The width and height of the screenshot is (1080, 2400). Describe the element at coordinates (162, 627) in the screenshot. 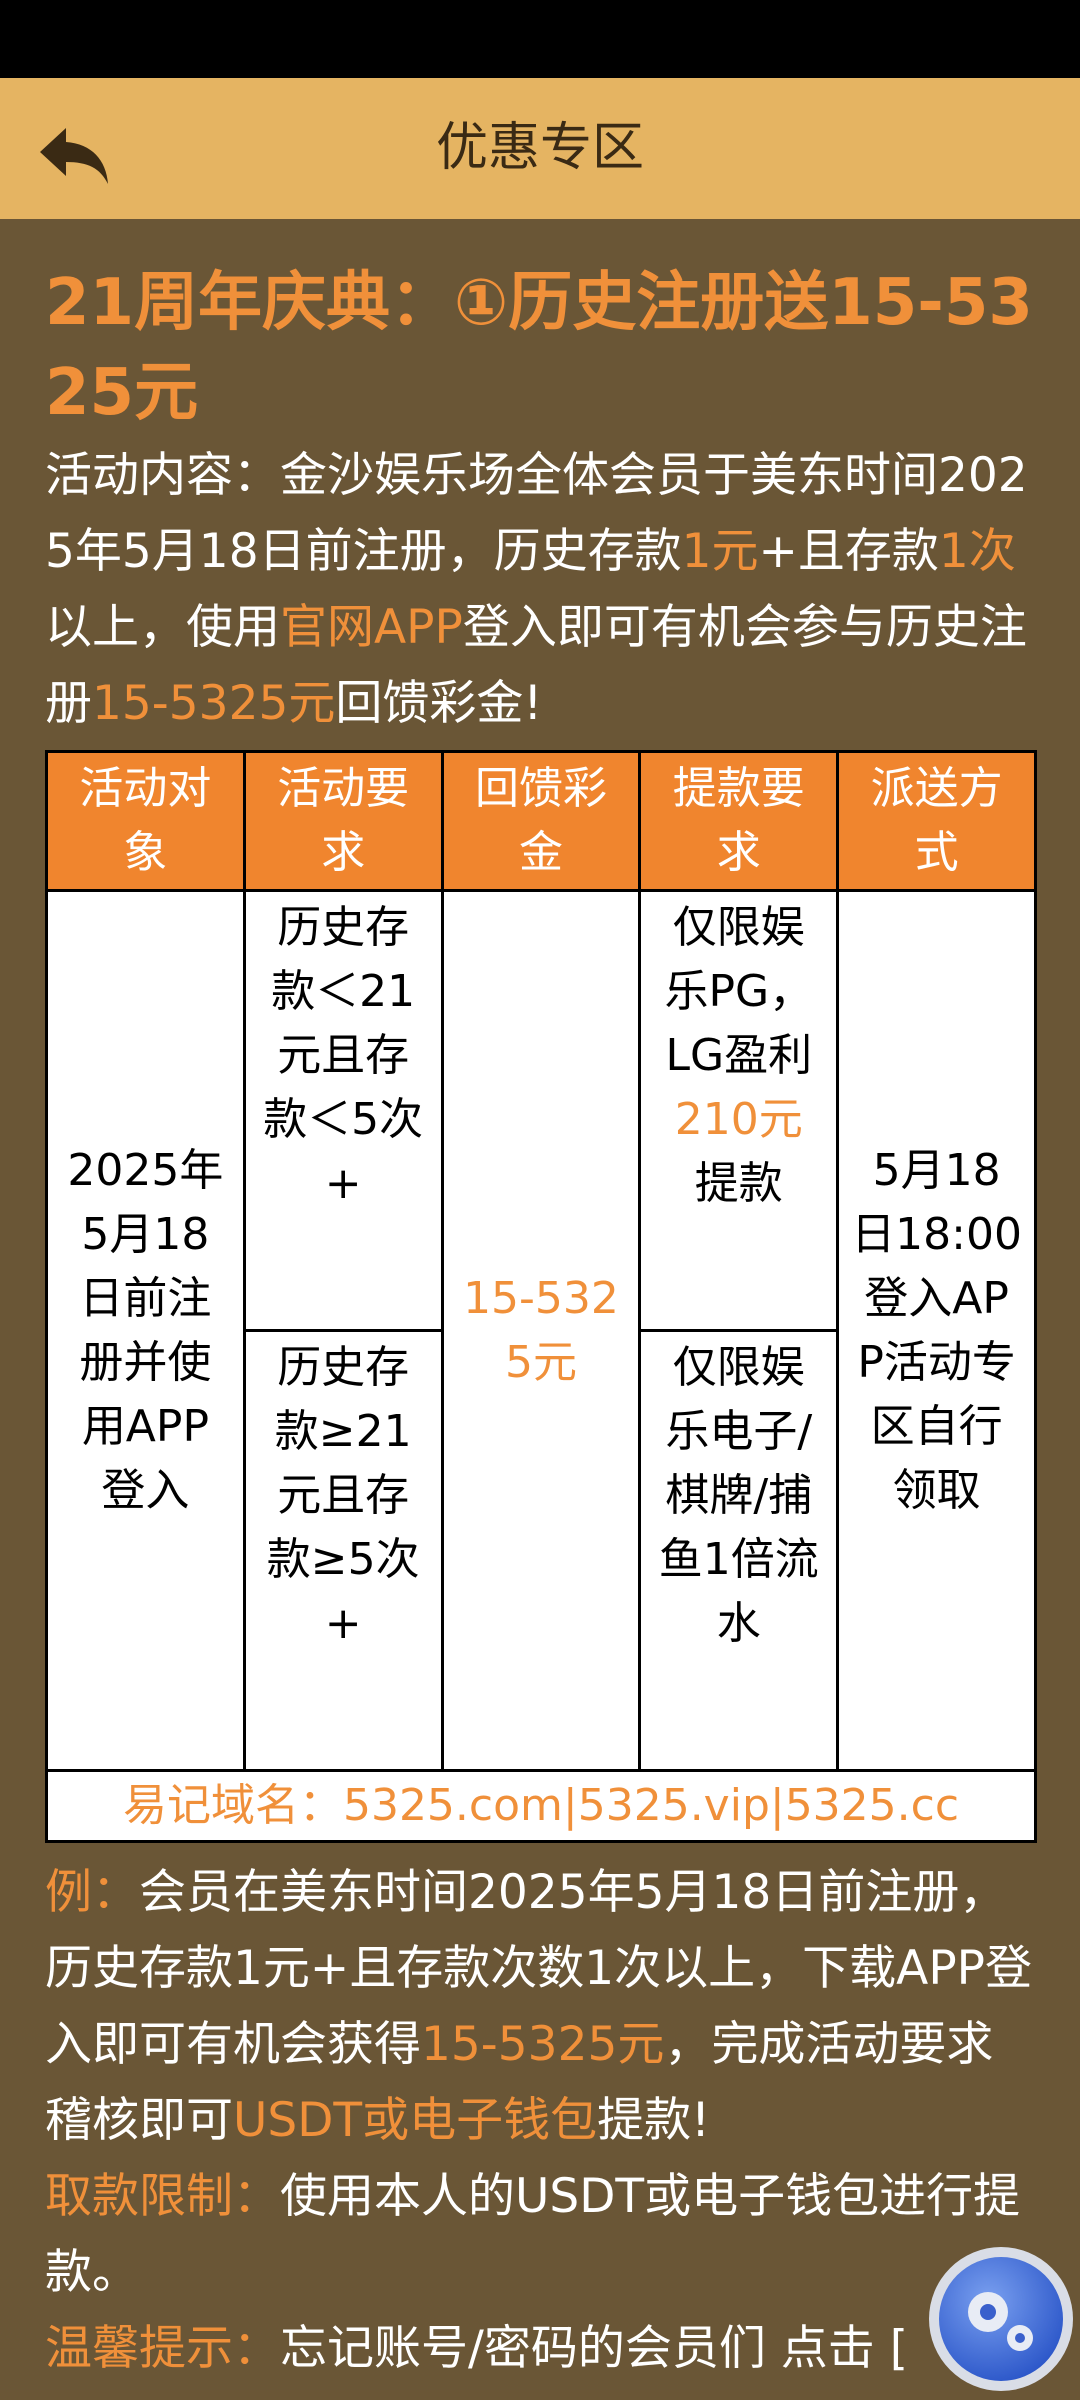

I see `text-segment: 以上，使用` at that location.